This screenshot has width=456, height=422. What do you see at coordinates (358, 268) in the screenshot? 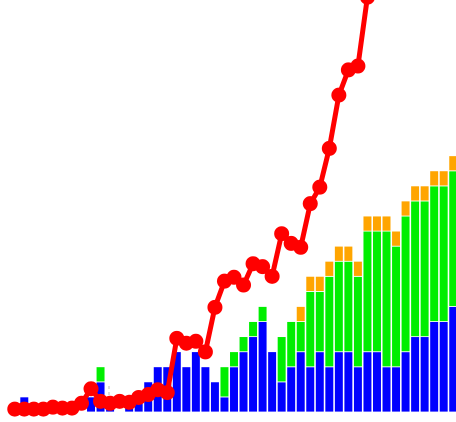
I see `bar-s2-x36` at bounding box center [358, 268].